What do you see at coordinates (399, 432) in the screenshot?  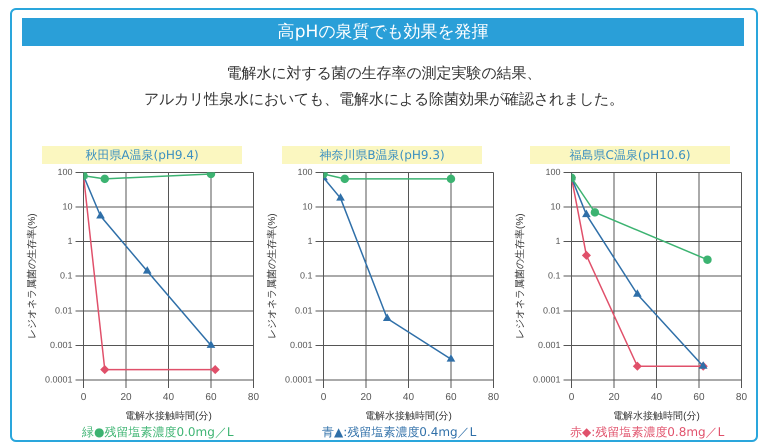 I see `text: 青▲:残留塩素濃度0.4mg／L` at bounding box center [399, 432].